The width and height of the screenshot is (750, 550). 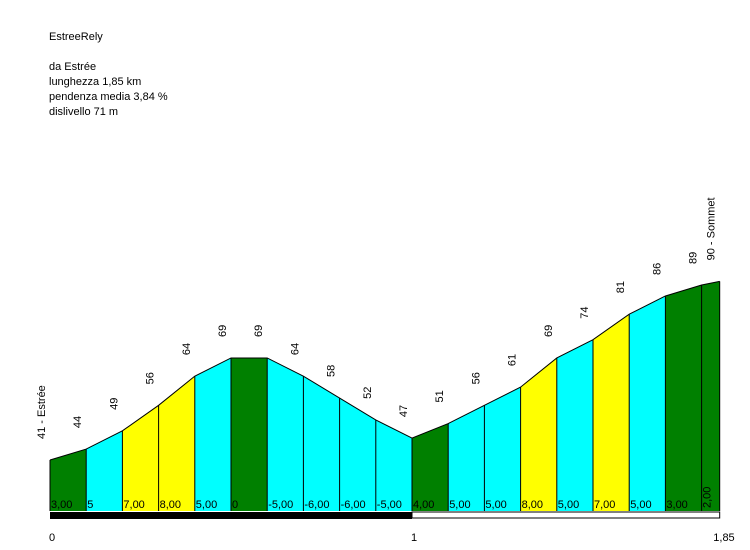 What do you see at coordinates (368, 393) in the screenshot?
I see `altitude-label: 52` at bounding box center [368, 393].